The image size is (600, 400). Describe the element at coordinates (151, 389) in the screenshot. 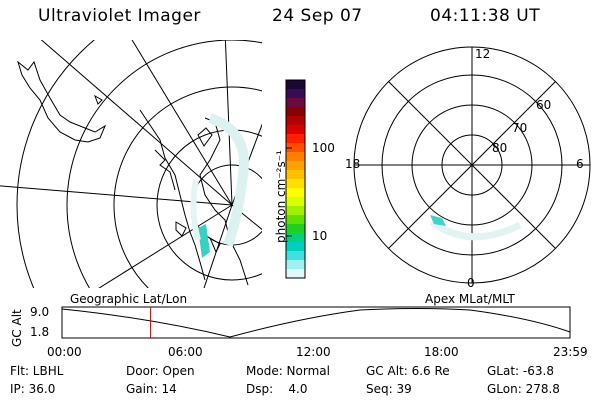

I see `status-gain: Gain: 14` at that location.